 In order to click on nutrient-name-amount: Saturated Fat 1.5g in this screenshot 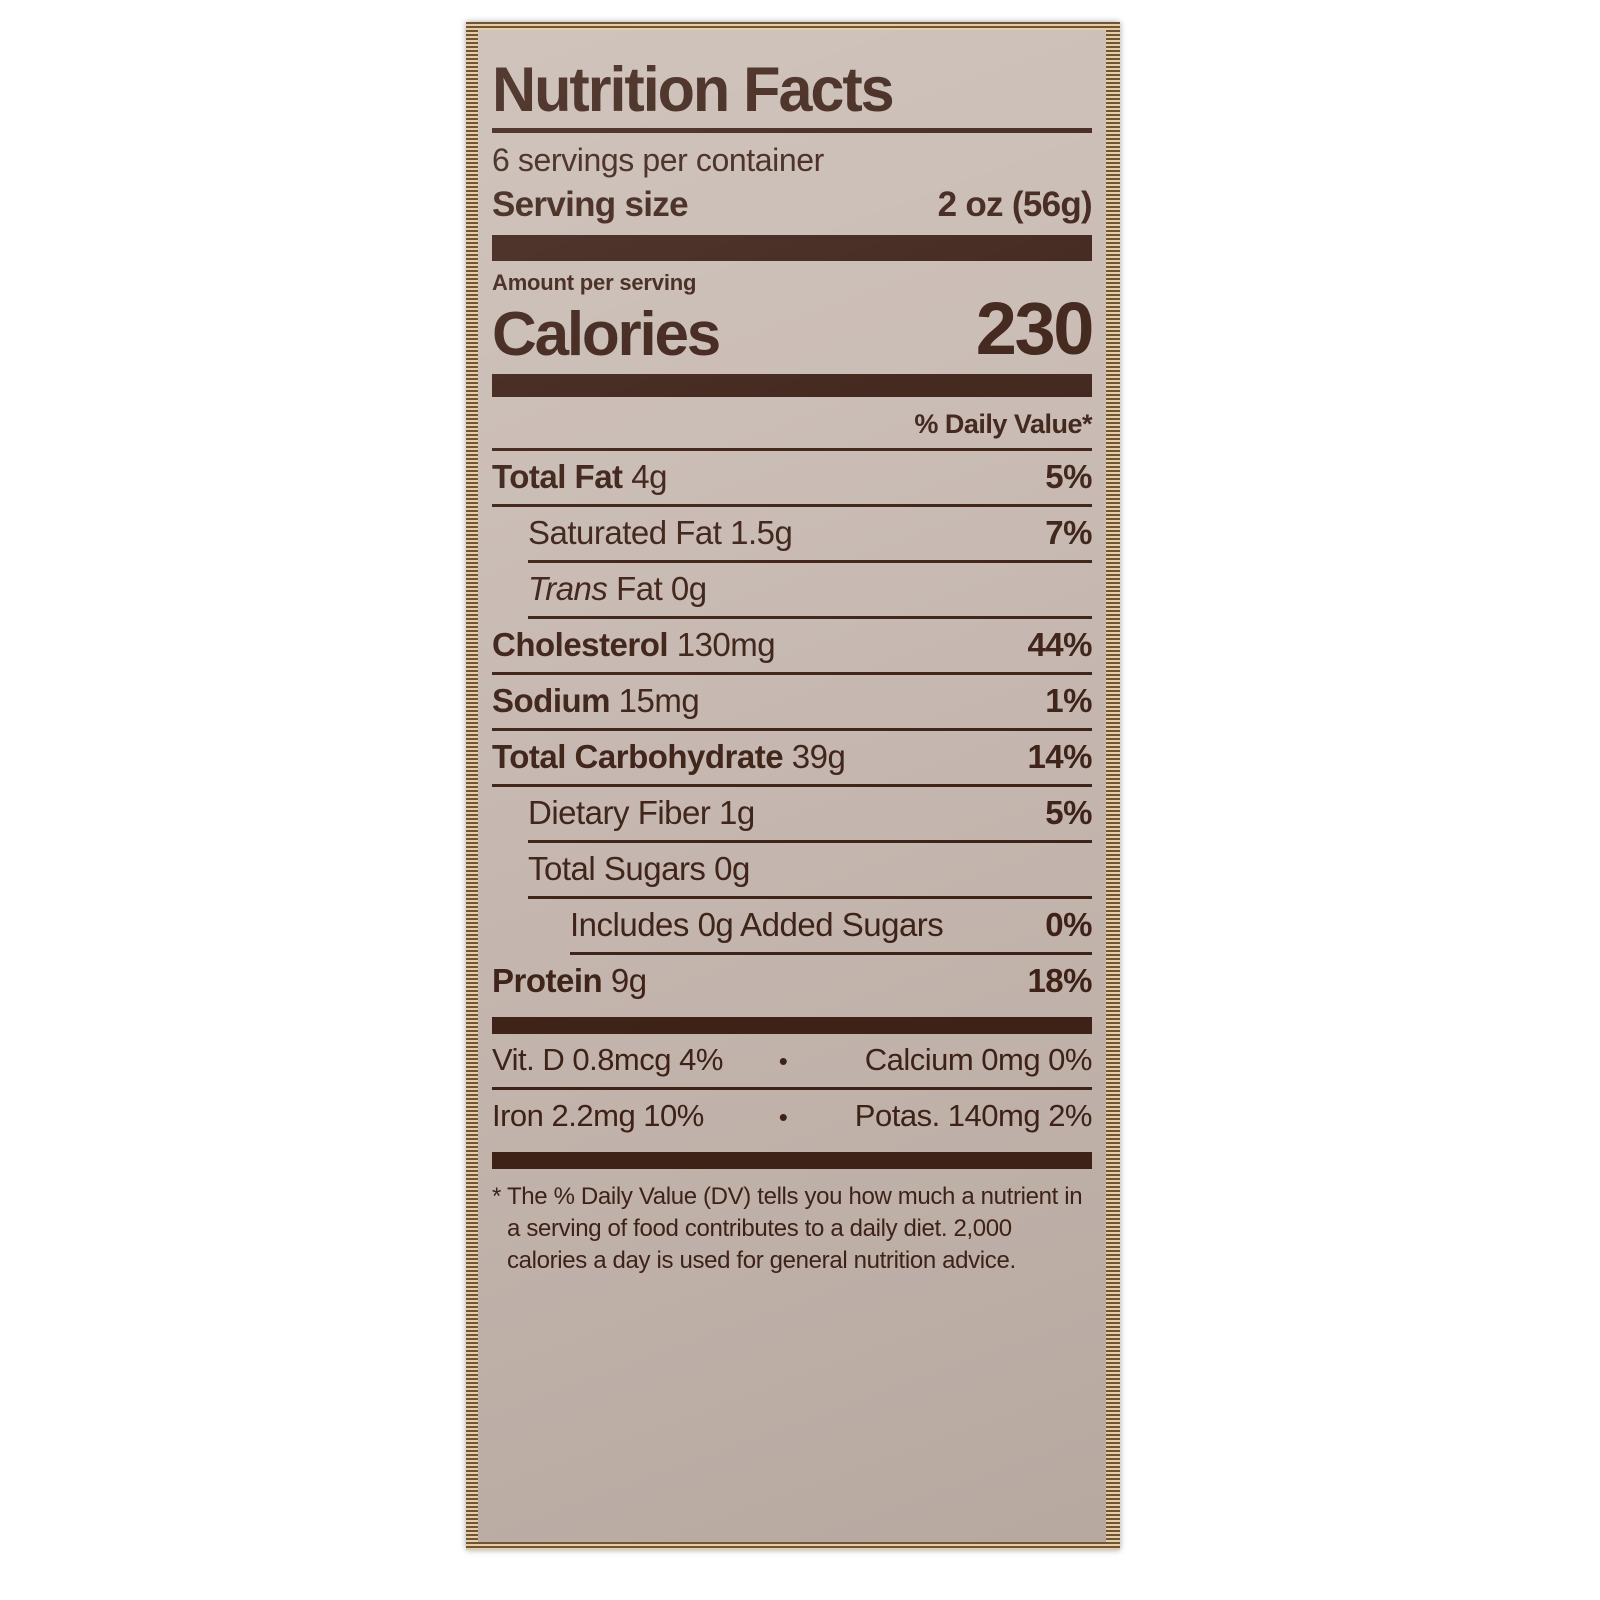, I will do `click(660, 532)`.